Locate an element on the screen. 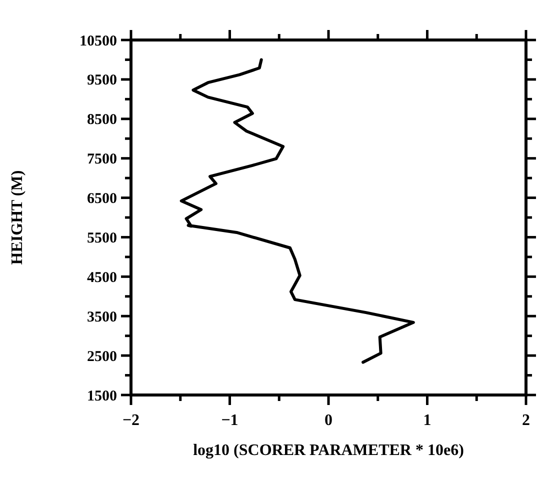 Image resolution: width=544 pixels, height=490 pixels. y-tick-label: 9500 is located at coordinates (102, 80).